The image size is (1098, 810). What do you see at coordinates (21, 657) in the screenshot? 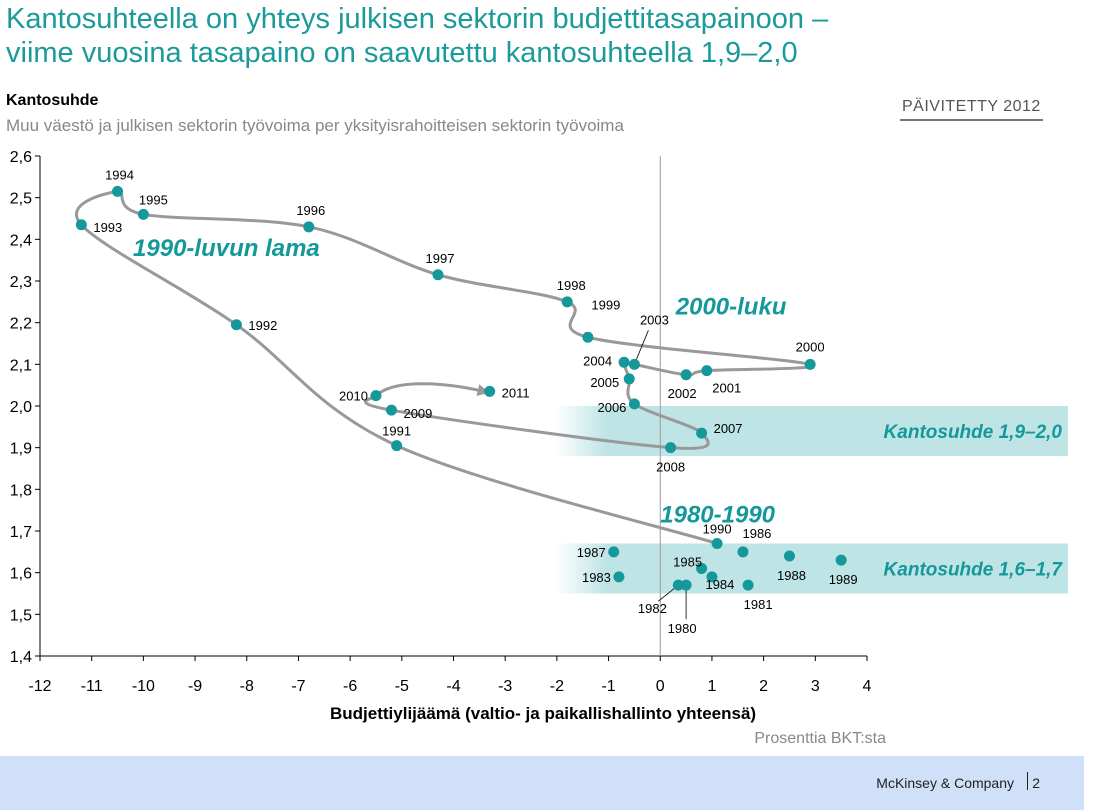
I see `y-tick-label: 1,4` at bounding box center [21, 657].